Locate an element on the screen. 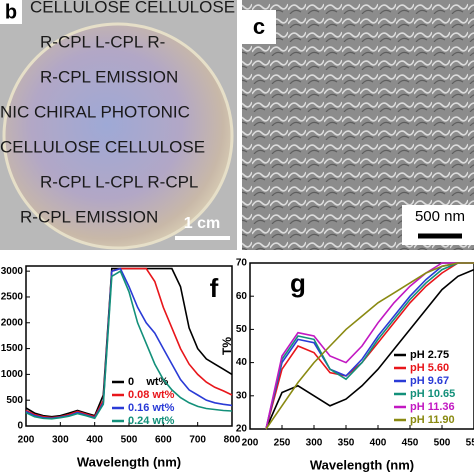  y-tick-label: 60 is located at coordinates (242, 296).